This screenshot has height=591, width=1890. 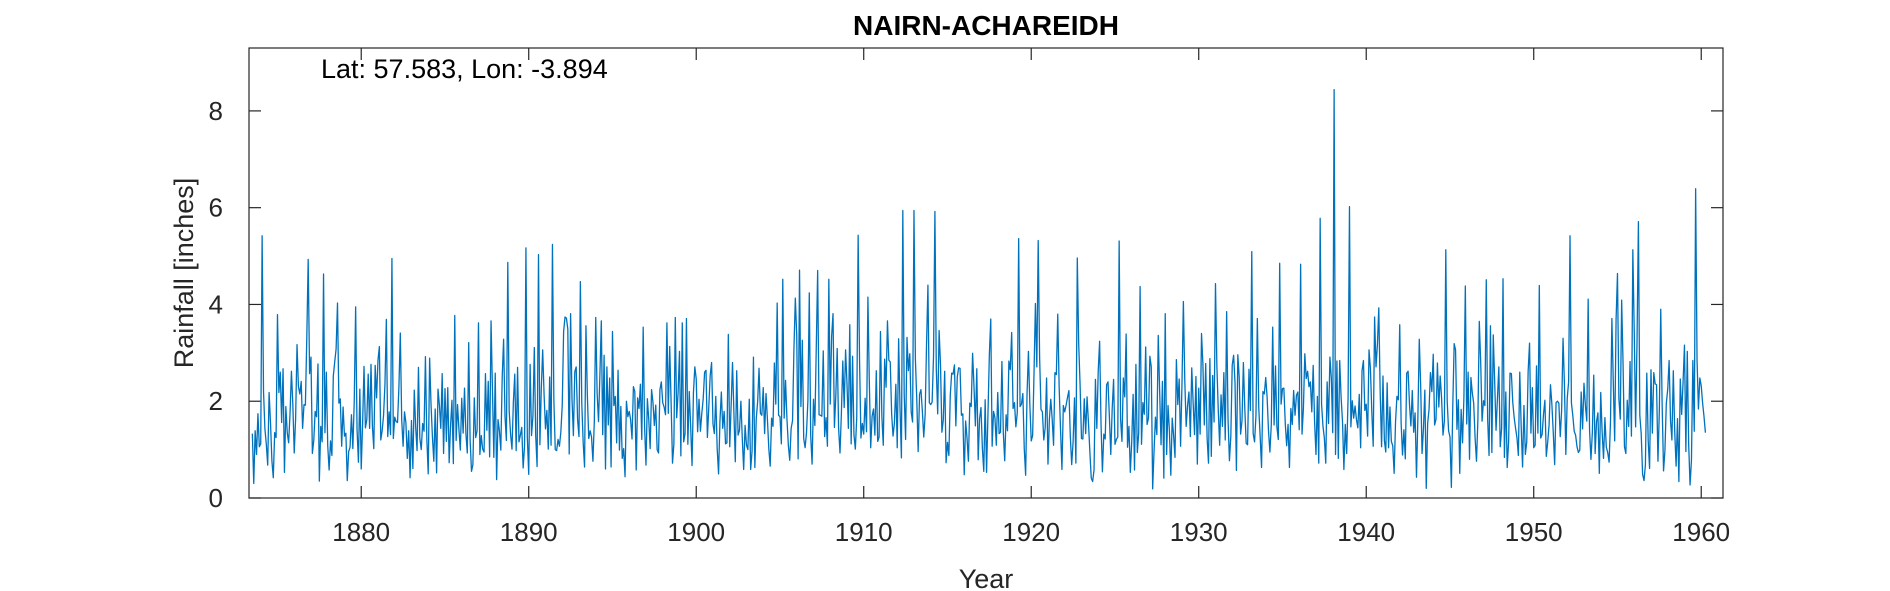 What do you see at coordinates (864, 532) in the screenshot?
I see `x-tick-label: 1910` at bounding box center [864, 532].